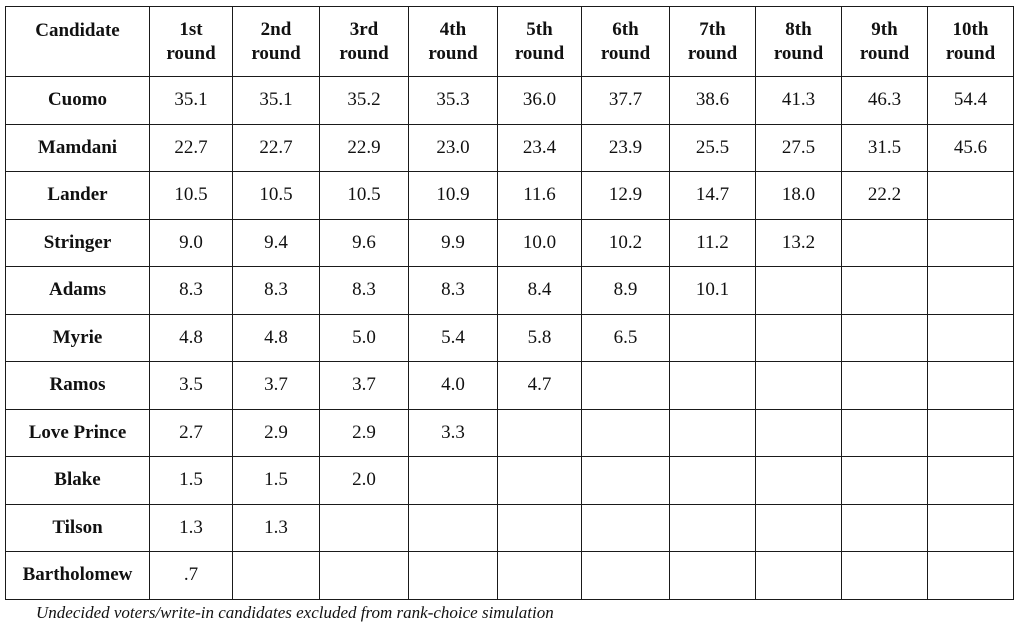 The image size is (1024, 630). Describe the element at coordinates (191, 242) in the screenshot. I see `vote-share-cell: 9.0` at that location.